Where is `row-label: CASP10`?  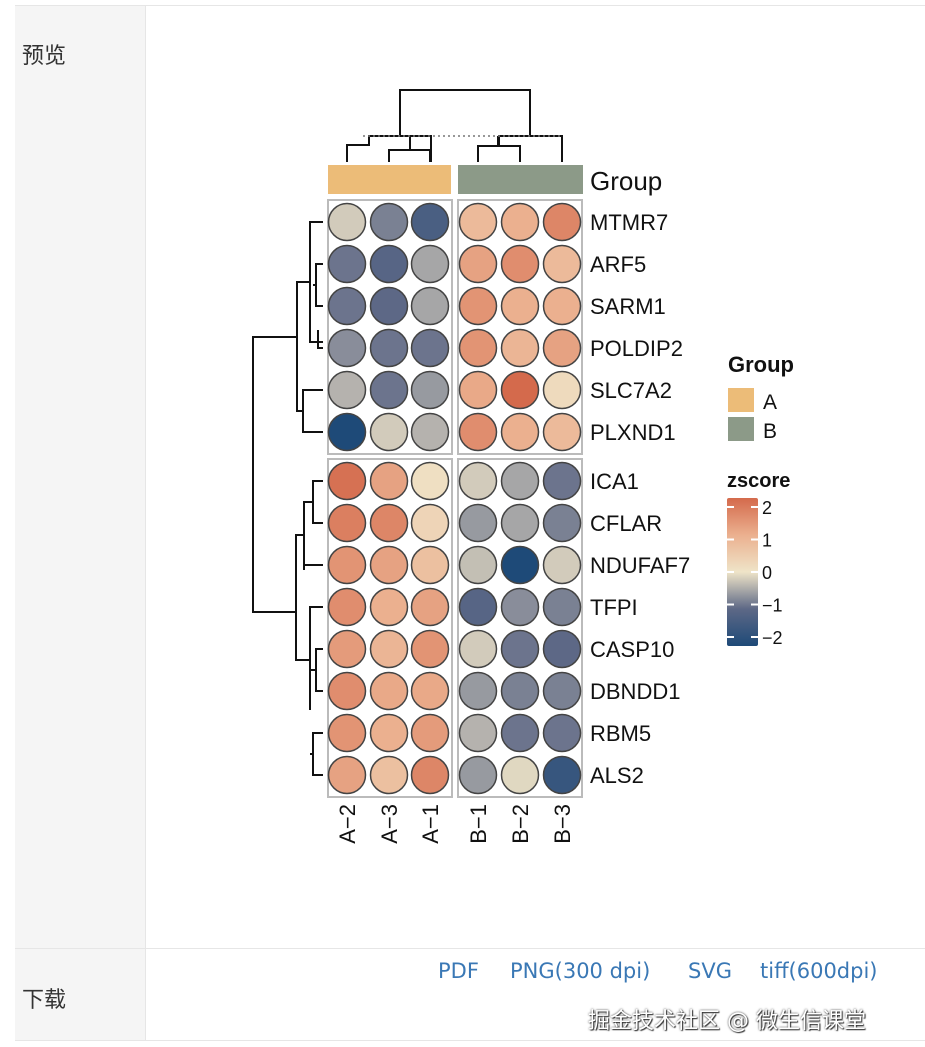 row-label: CASP10 is located at coordinates (632, 649).